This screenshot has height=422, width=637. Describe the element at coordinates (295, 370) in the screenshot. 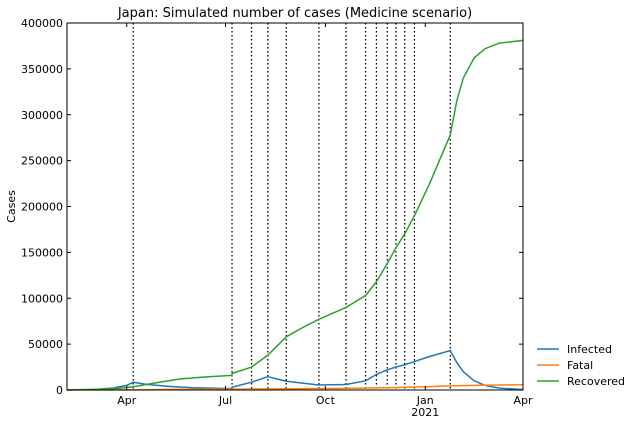

I see `series-line-infected` at that location.